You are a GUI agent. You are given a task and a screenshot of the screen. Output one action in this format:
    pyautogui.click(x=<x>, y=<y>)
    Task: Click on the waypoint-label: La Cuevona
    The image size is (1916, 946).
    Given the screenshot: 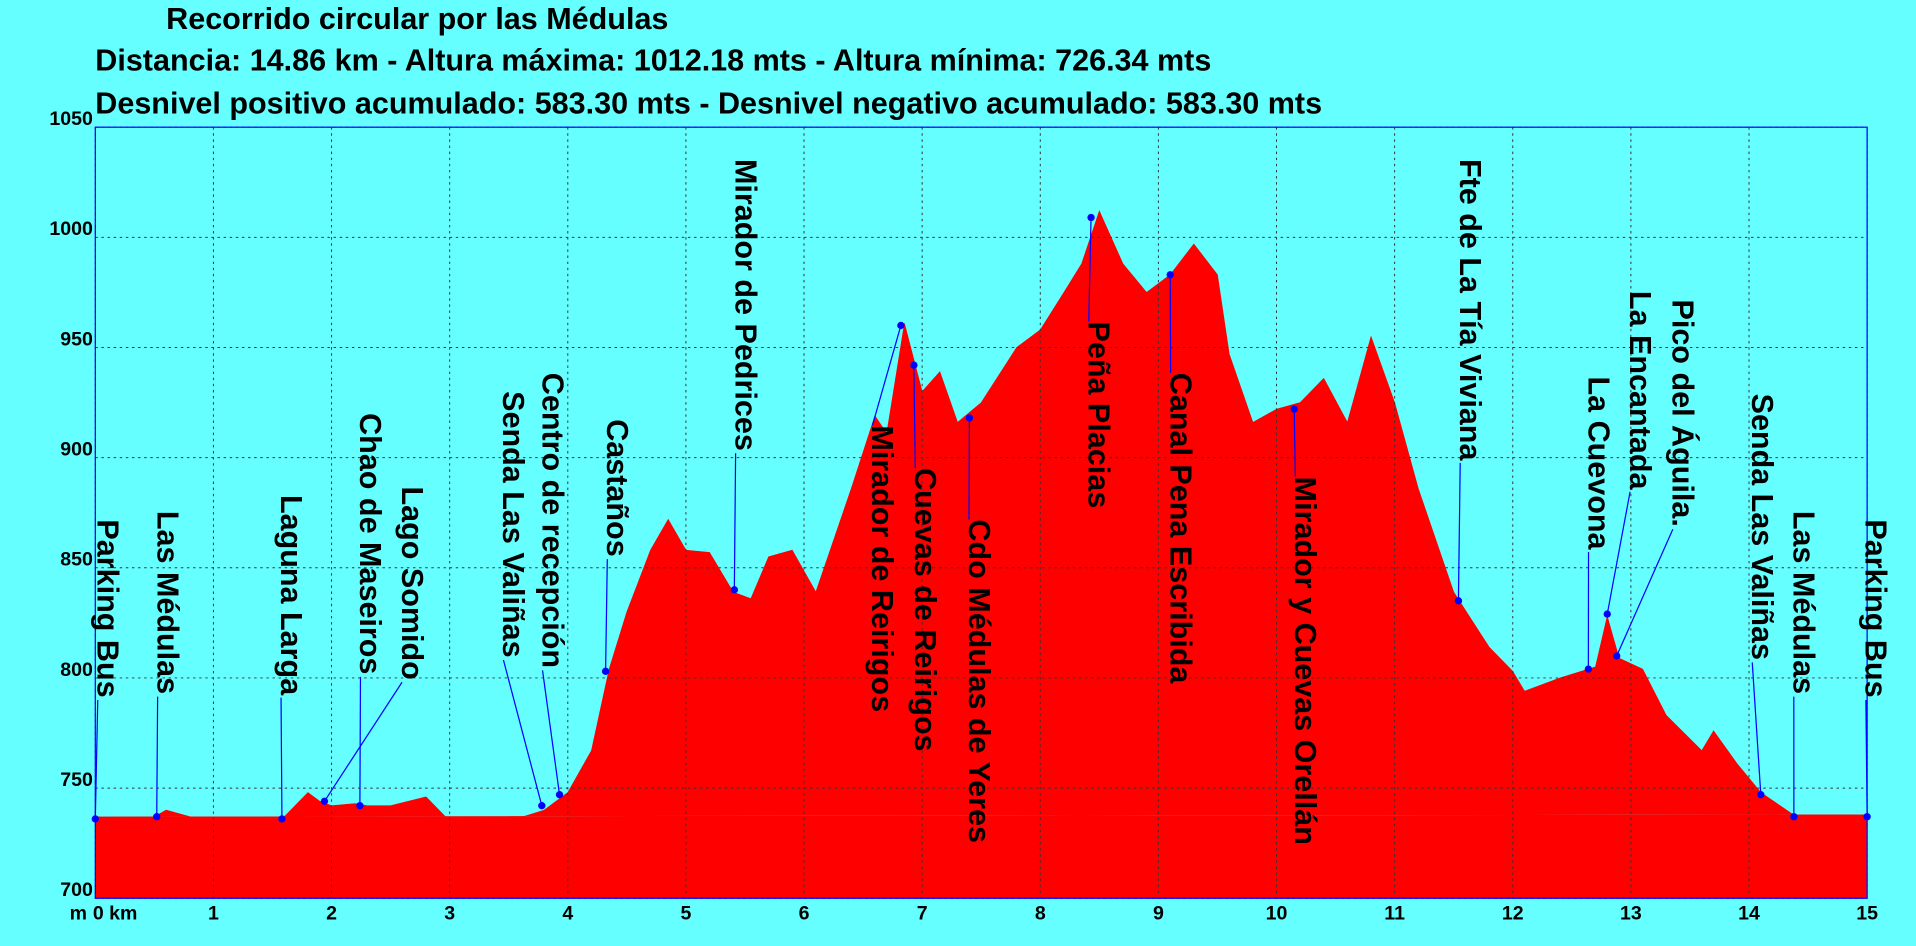 What is the action you would take?
    pyautogui.click(x=1598, y=463)
    